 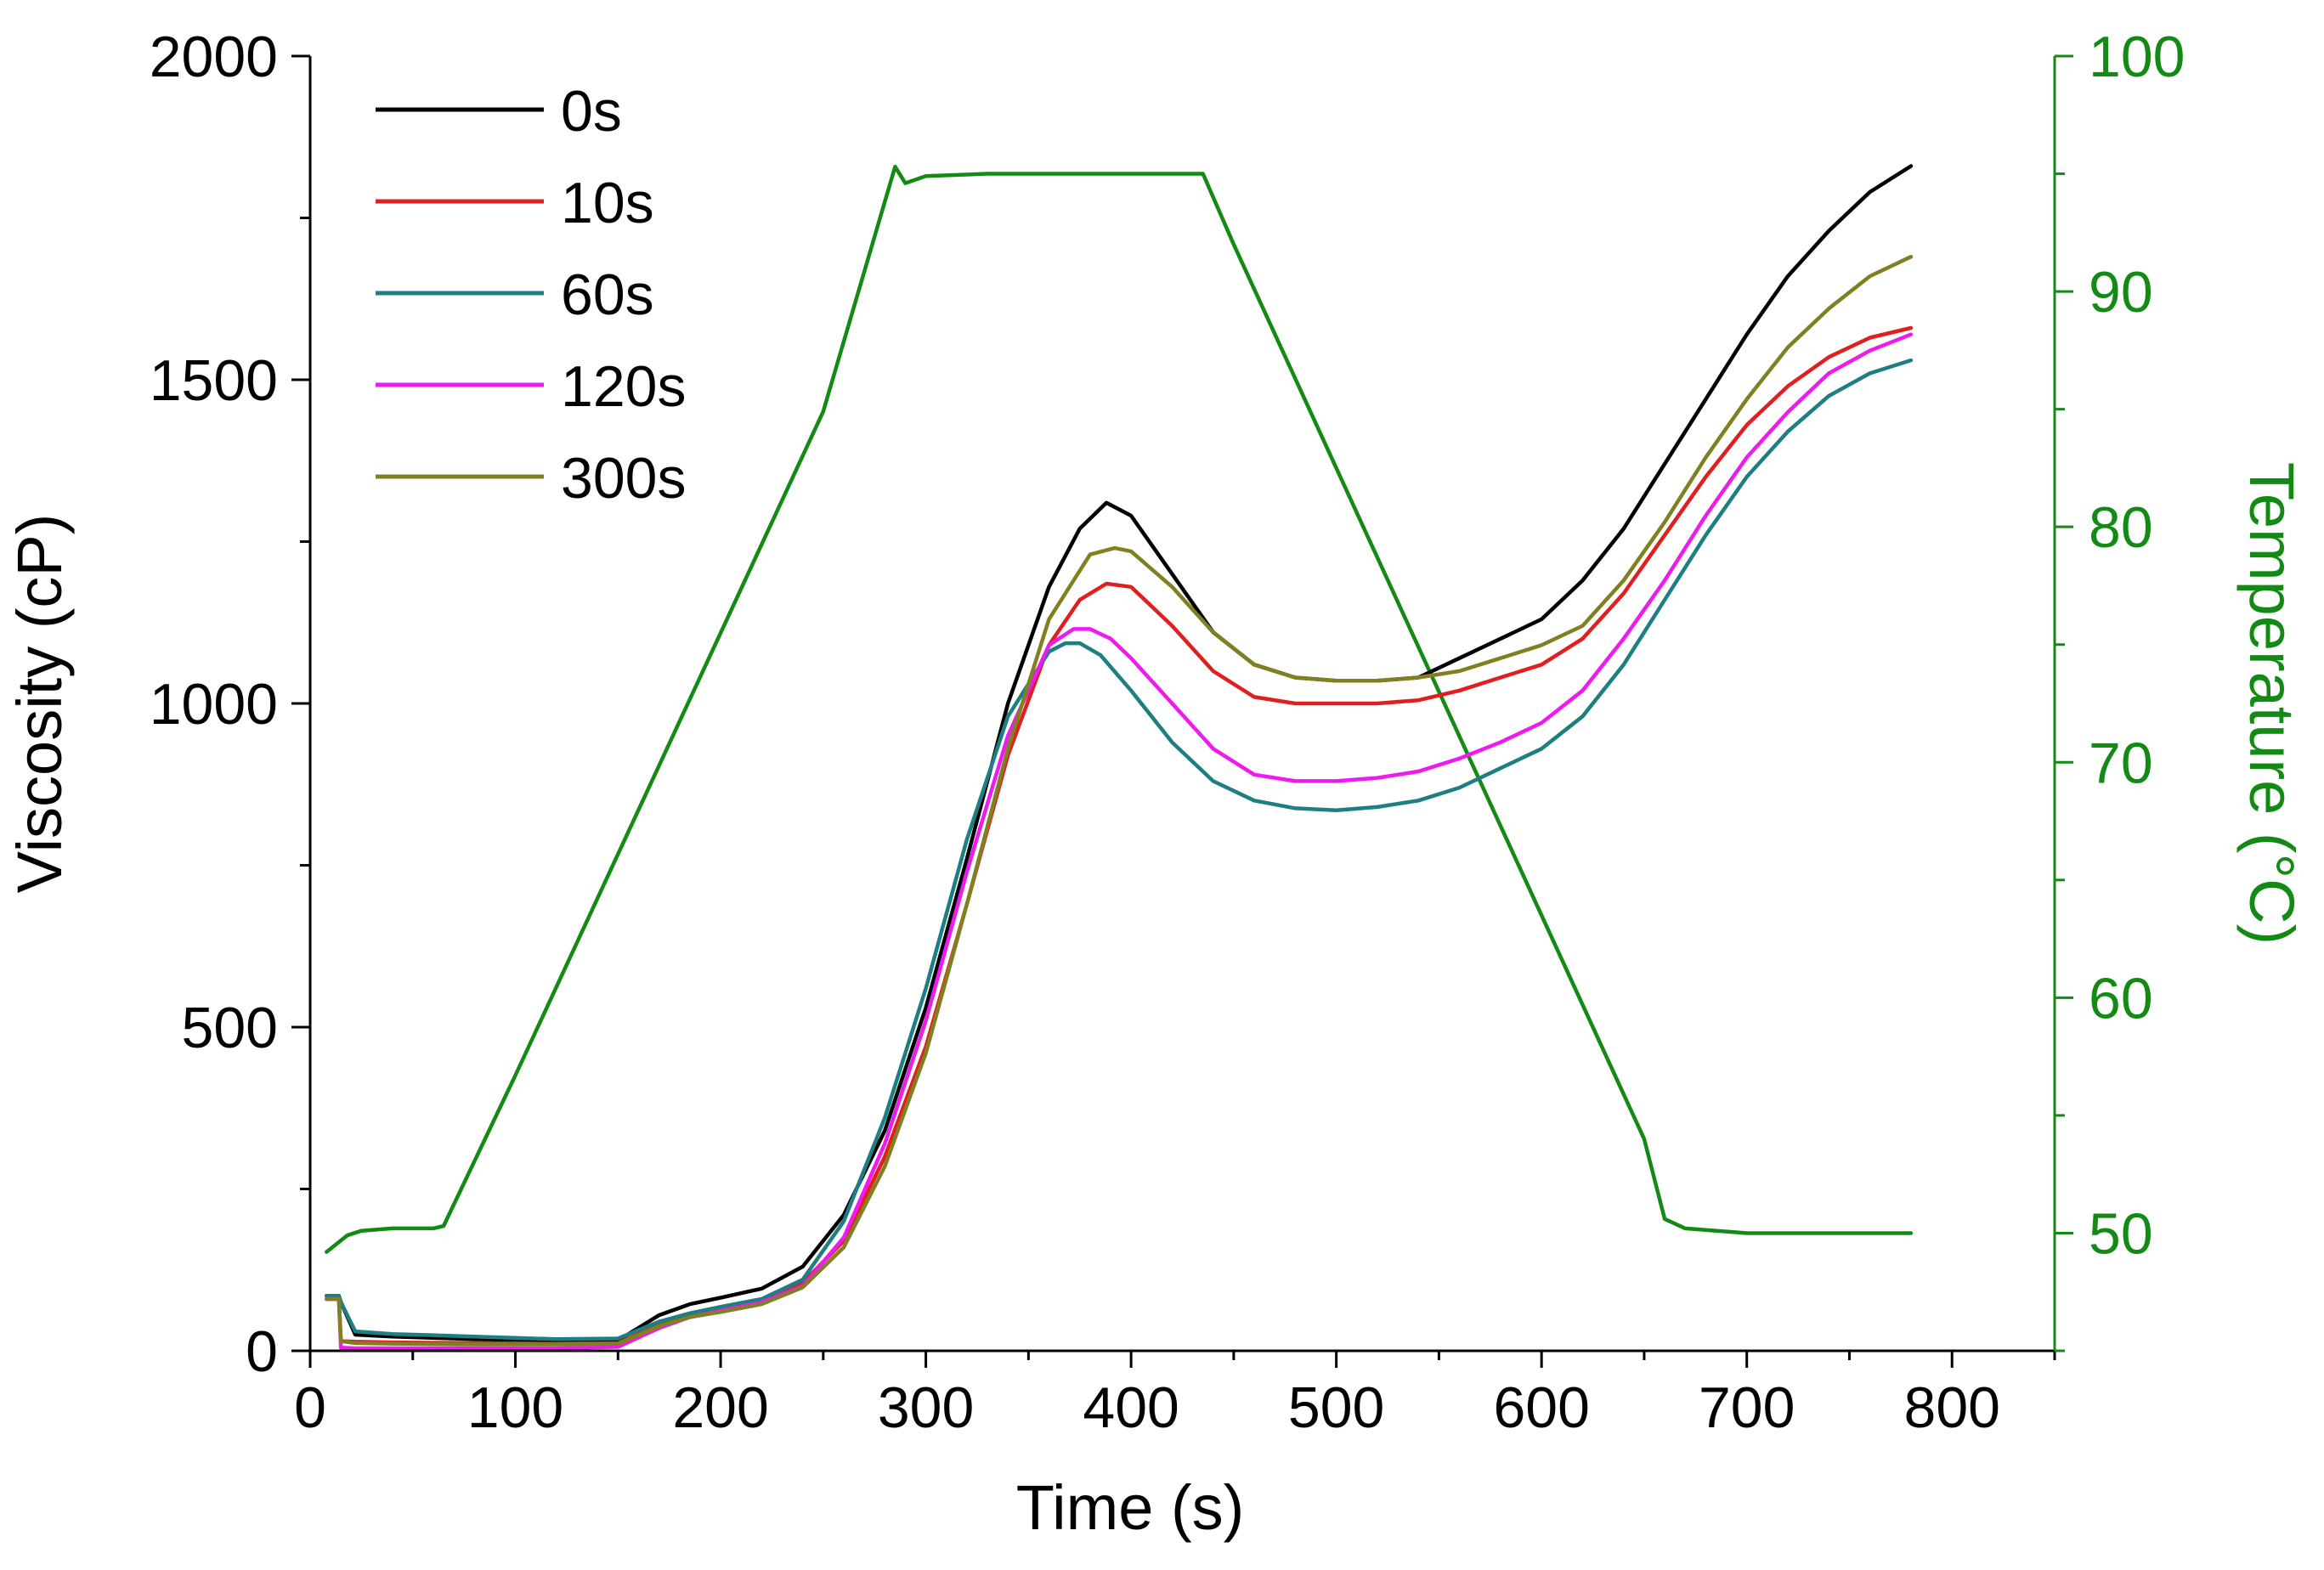 What do you see at coordinates (1336, 1407) in the screenshot?
I see `x-tick-label: 500` at bounding box center [1336, 1407].